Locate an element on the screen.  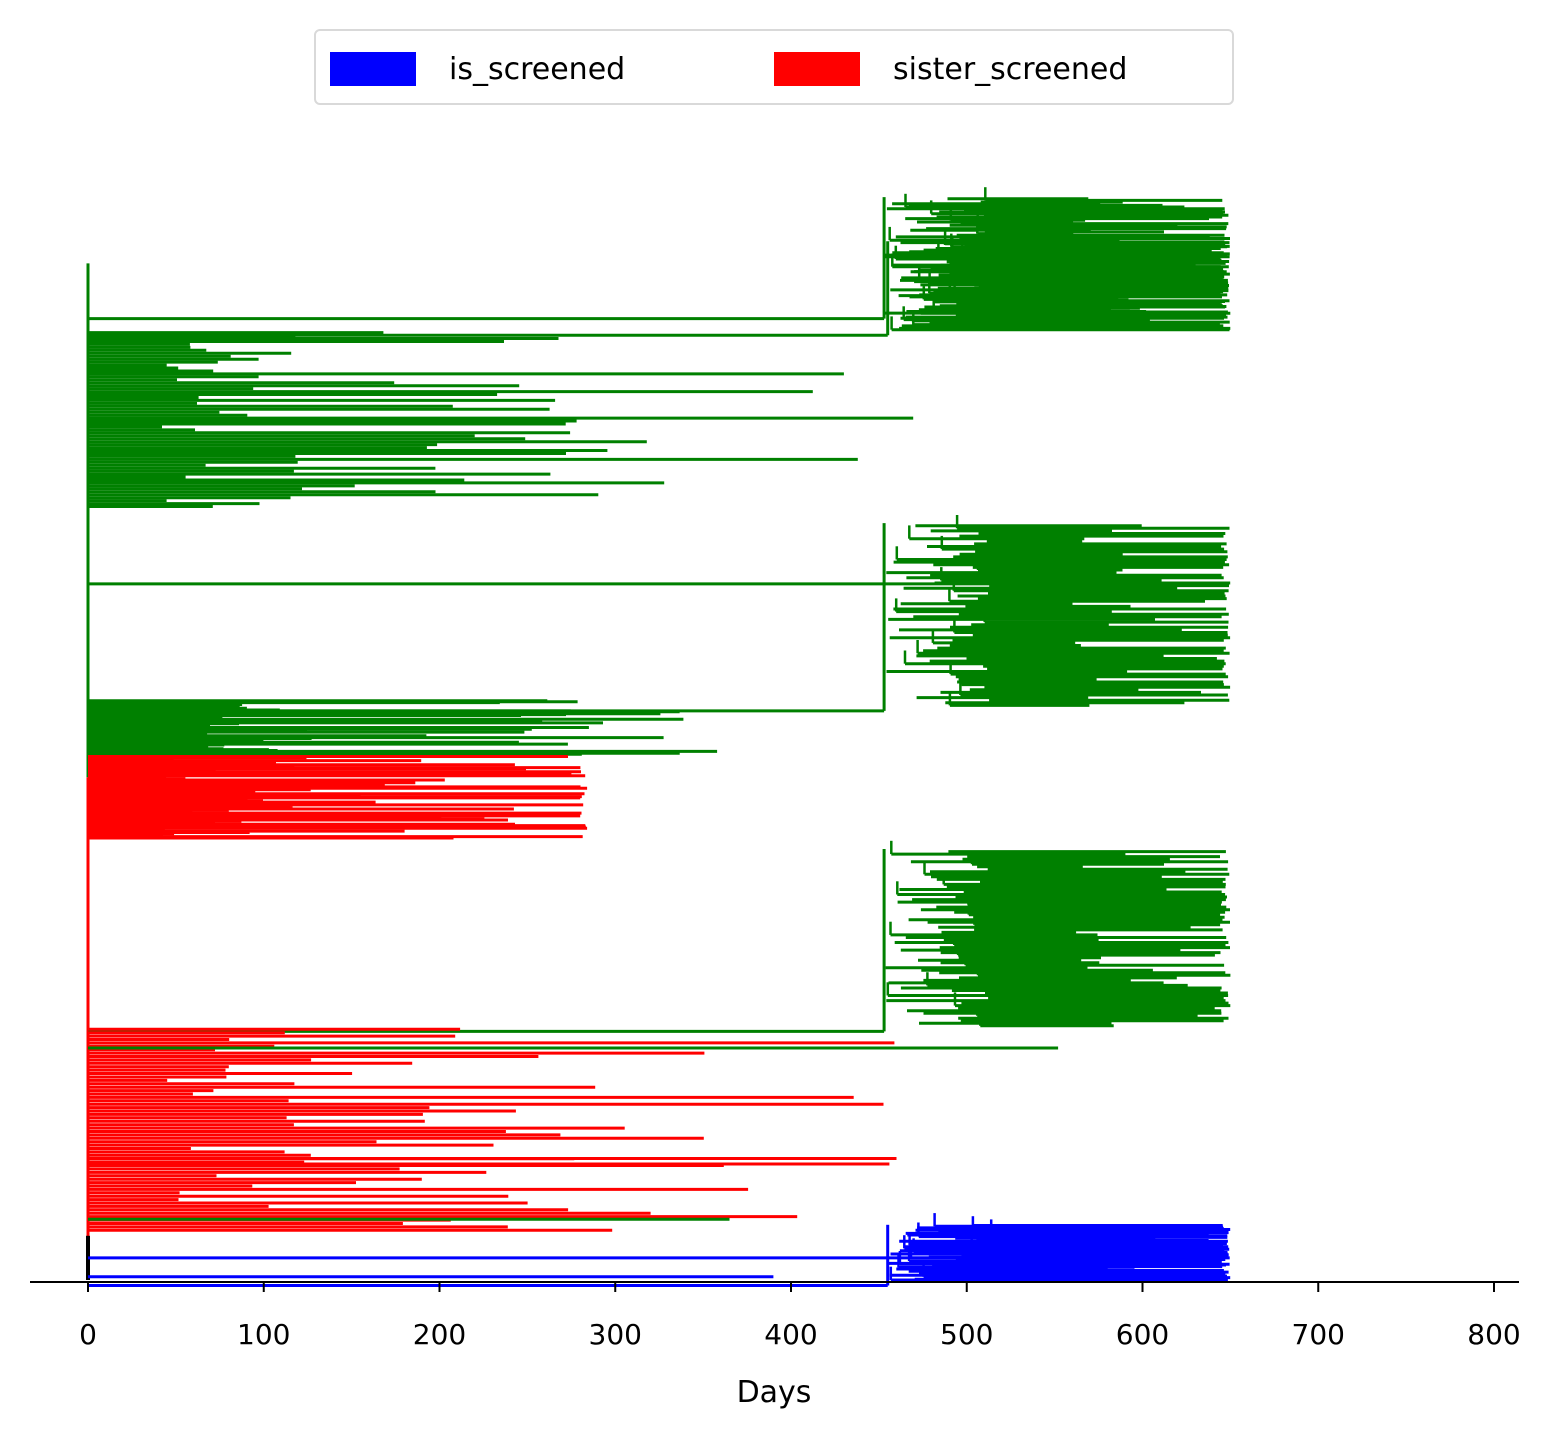
x-tick-label-200: 200 is located at coordinates (439, 1334).